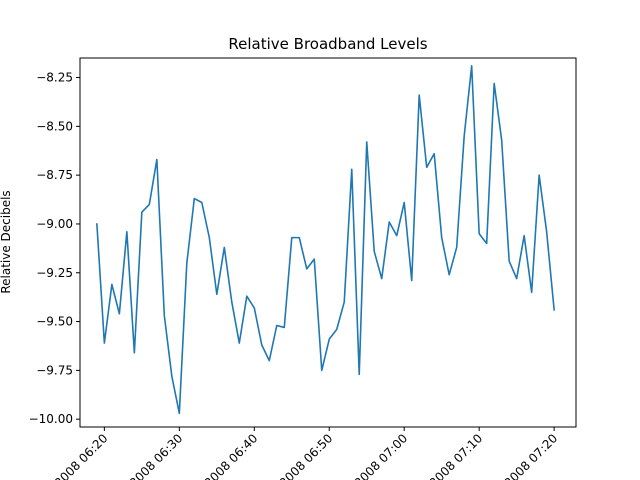 Image resolution: width=640 pixels, height=480 pixels. I want to click on y-tick-label: −8.50, so click(54, 126).